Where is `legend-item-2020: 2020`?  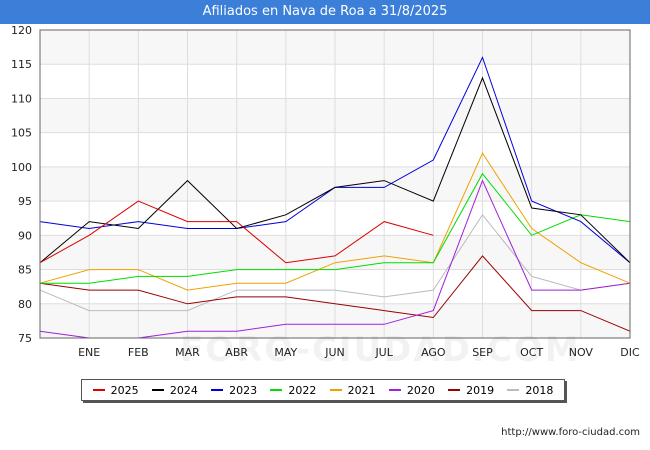
legend-item-2020: 2020 is located at coordinates (411, 390).